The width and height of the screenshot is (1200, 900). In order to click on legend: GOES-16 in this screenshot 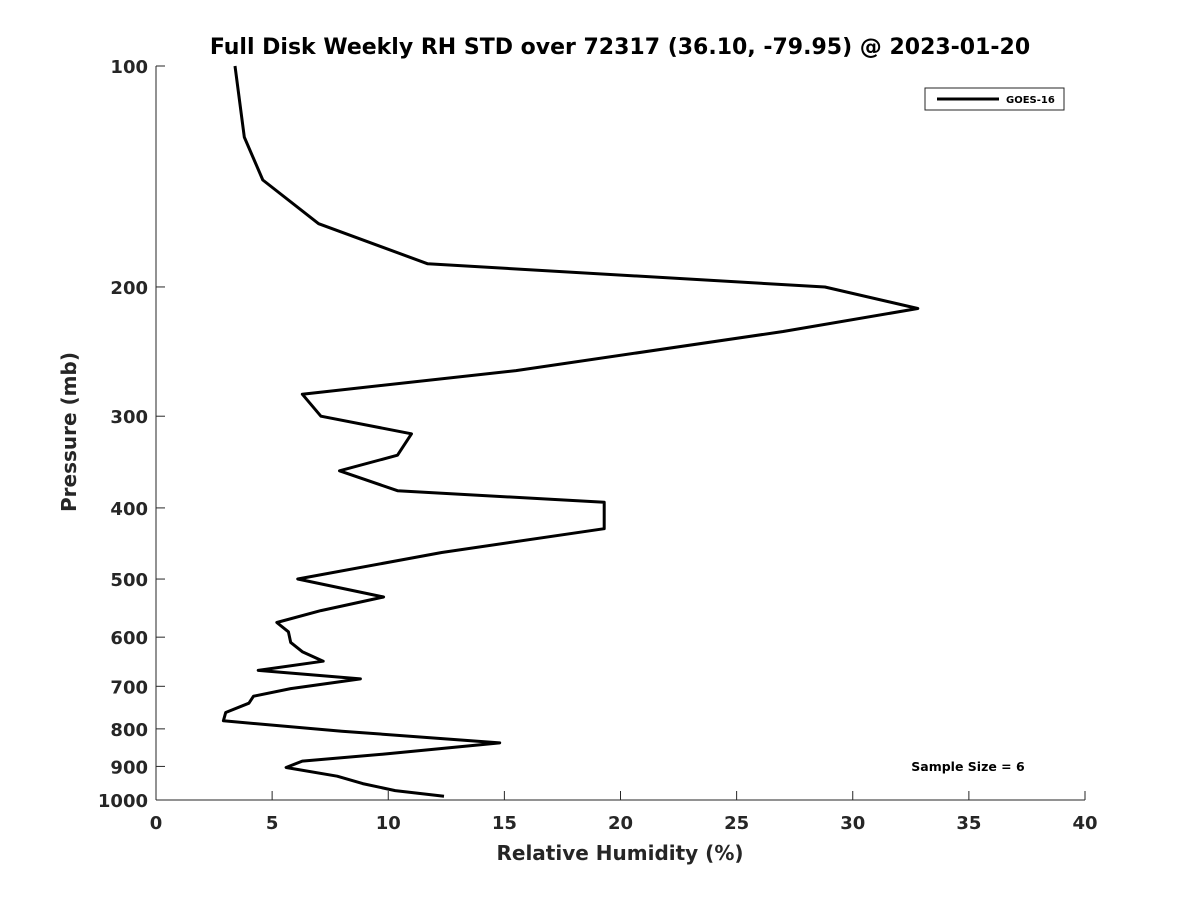, I will do `click(994, 99)`.